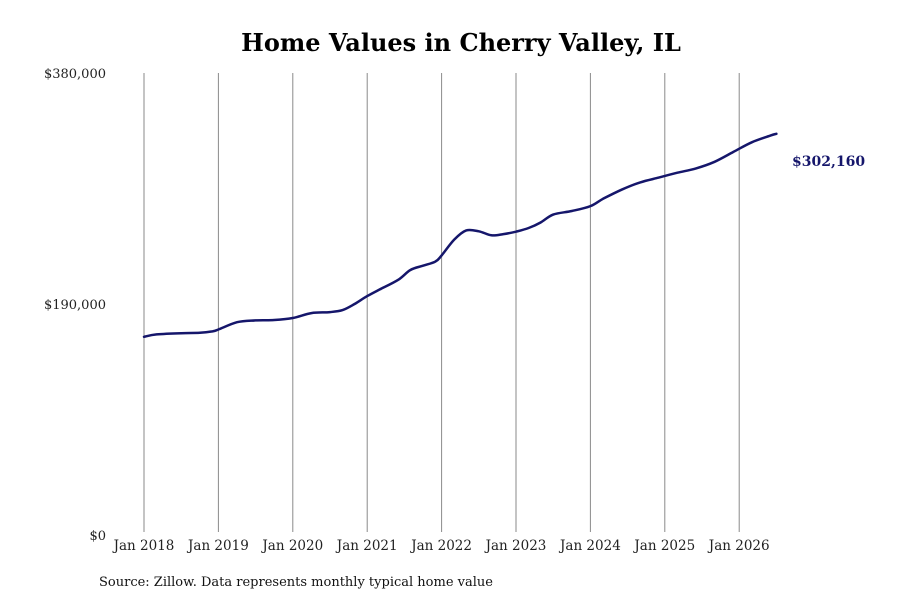 This screenshot has width=900, height=600. I want to click on x-tick-label: Jan 2018, so click(143, 546).